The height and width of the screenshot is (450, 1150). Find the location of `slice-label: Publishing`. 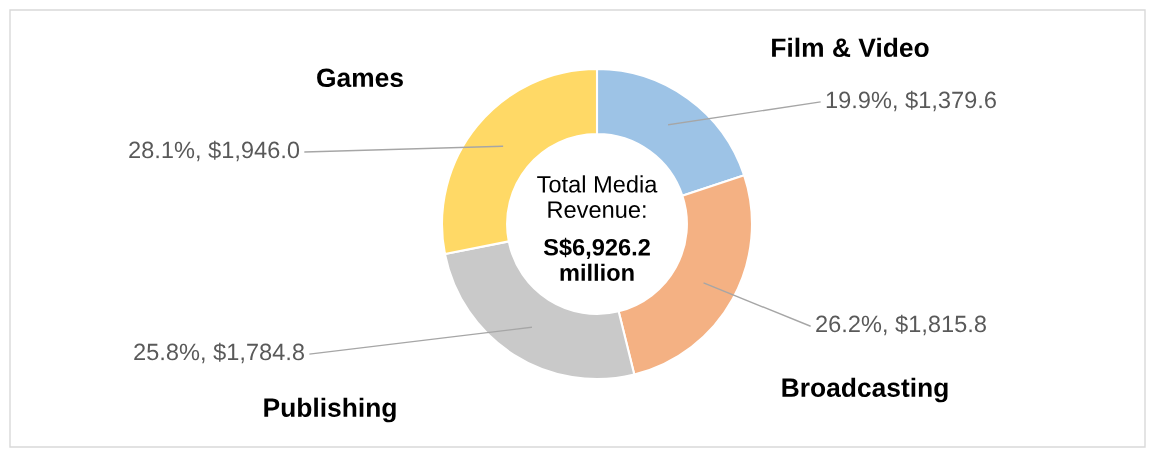

slice-label: Publishing is located at coordinates (330, 410).